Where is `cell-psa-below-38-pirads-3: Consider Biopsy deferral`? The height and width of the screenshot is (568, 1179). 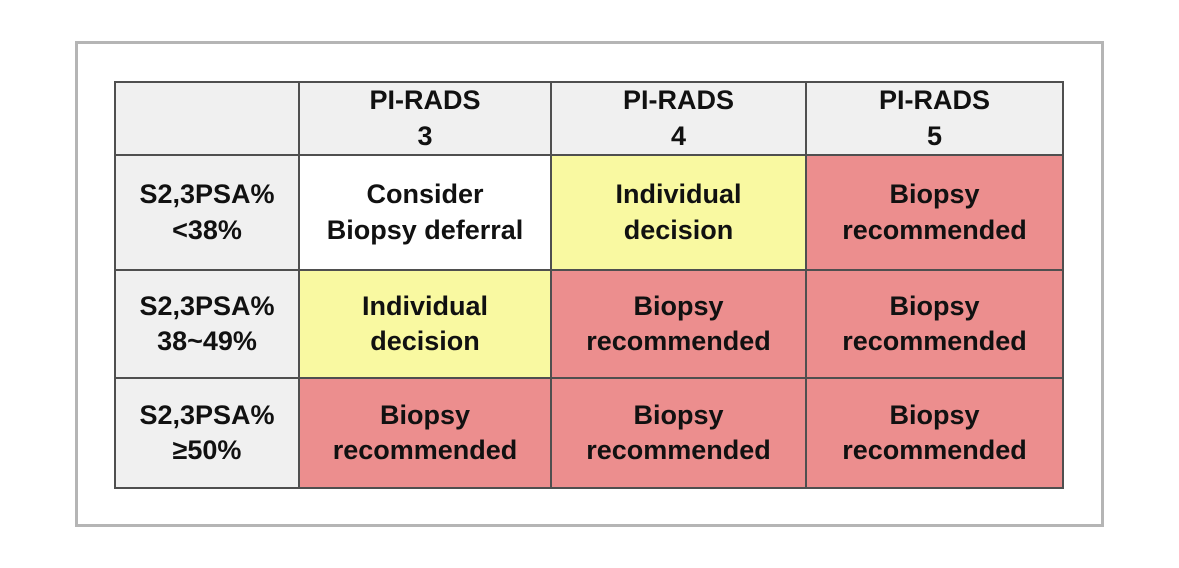
cell-psa-below-38-pirads-3: Consider Biopsy deferral is located at coordinates (425, 213).